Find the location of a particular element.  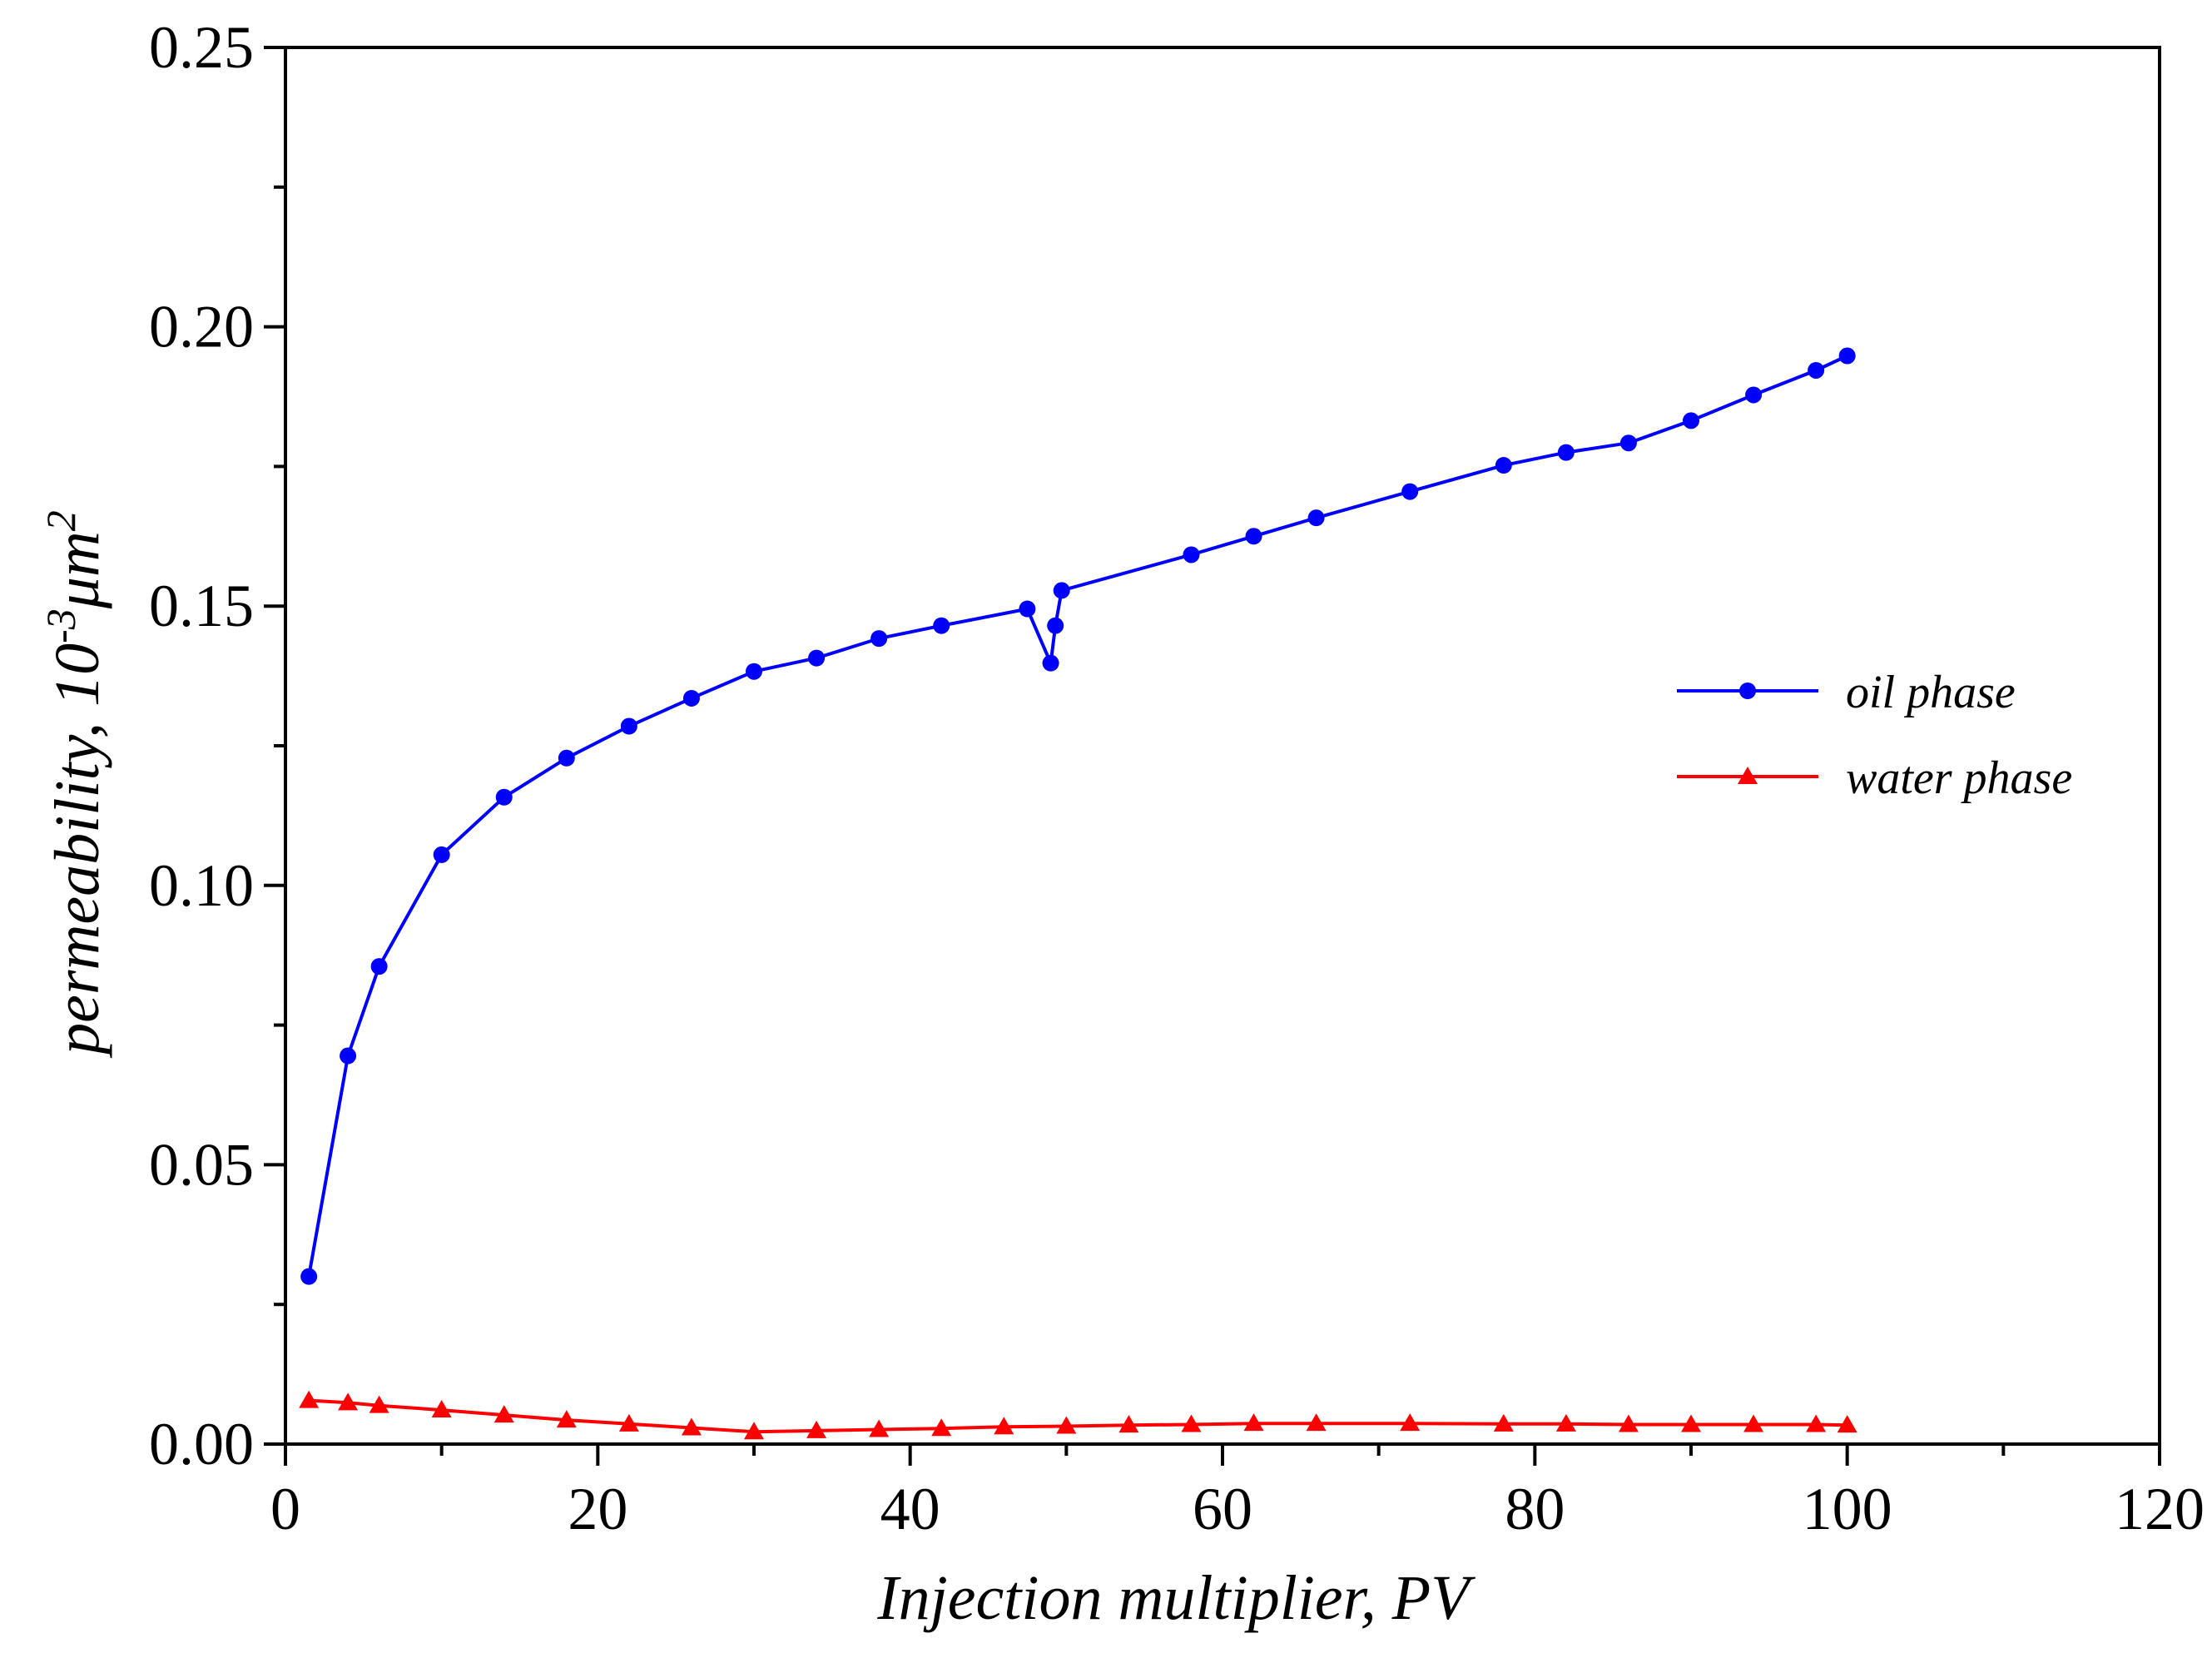

y-axis-title-exp1: -3 is located at coordinates (61, 625).